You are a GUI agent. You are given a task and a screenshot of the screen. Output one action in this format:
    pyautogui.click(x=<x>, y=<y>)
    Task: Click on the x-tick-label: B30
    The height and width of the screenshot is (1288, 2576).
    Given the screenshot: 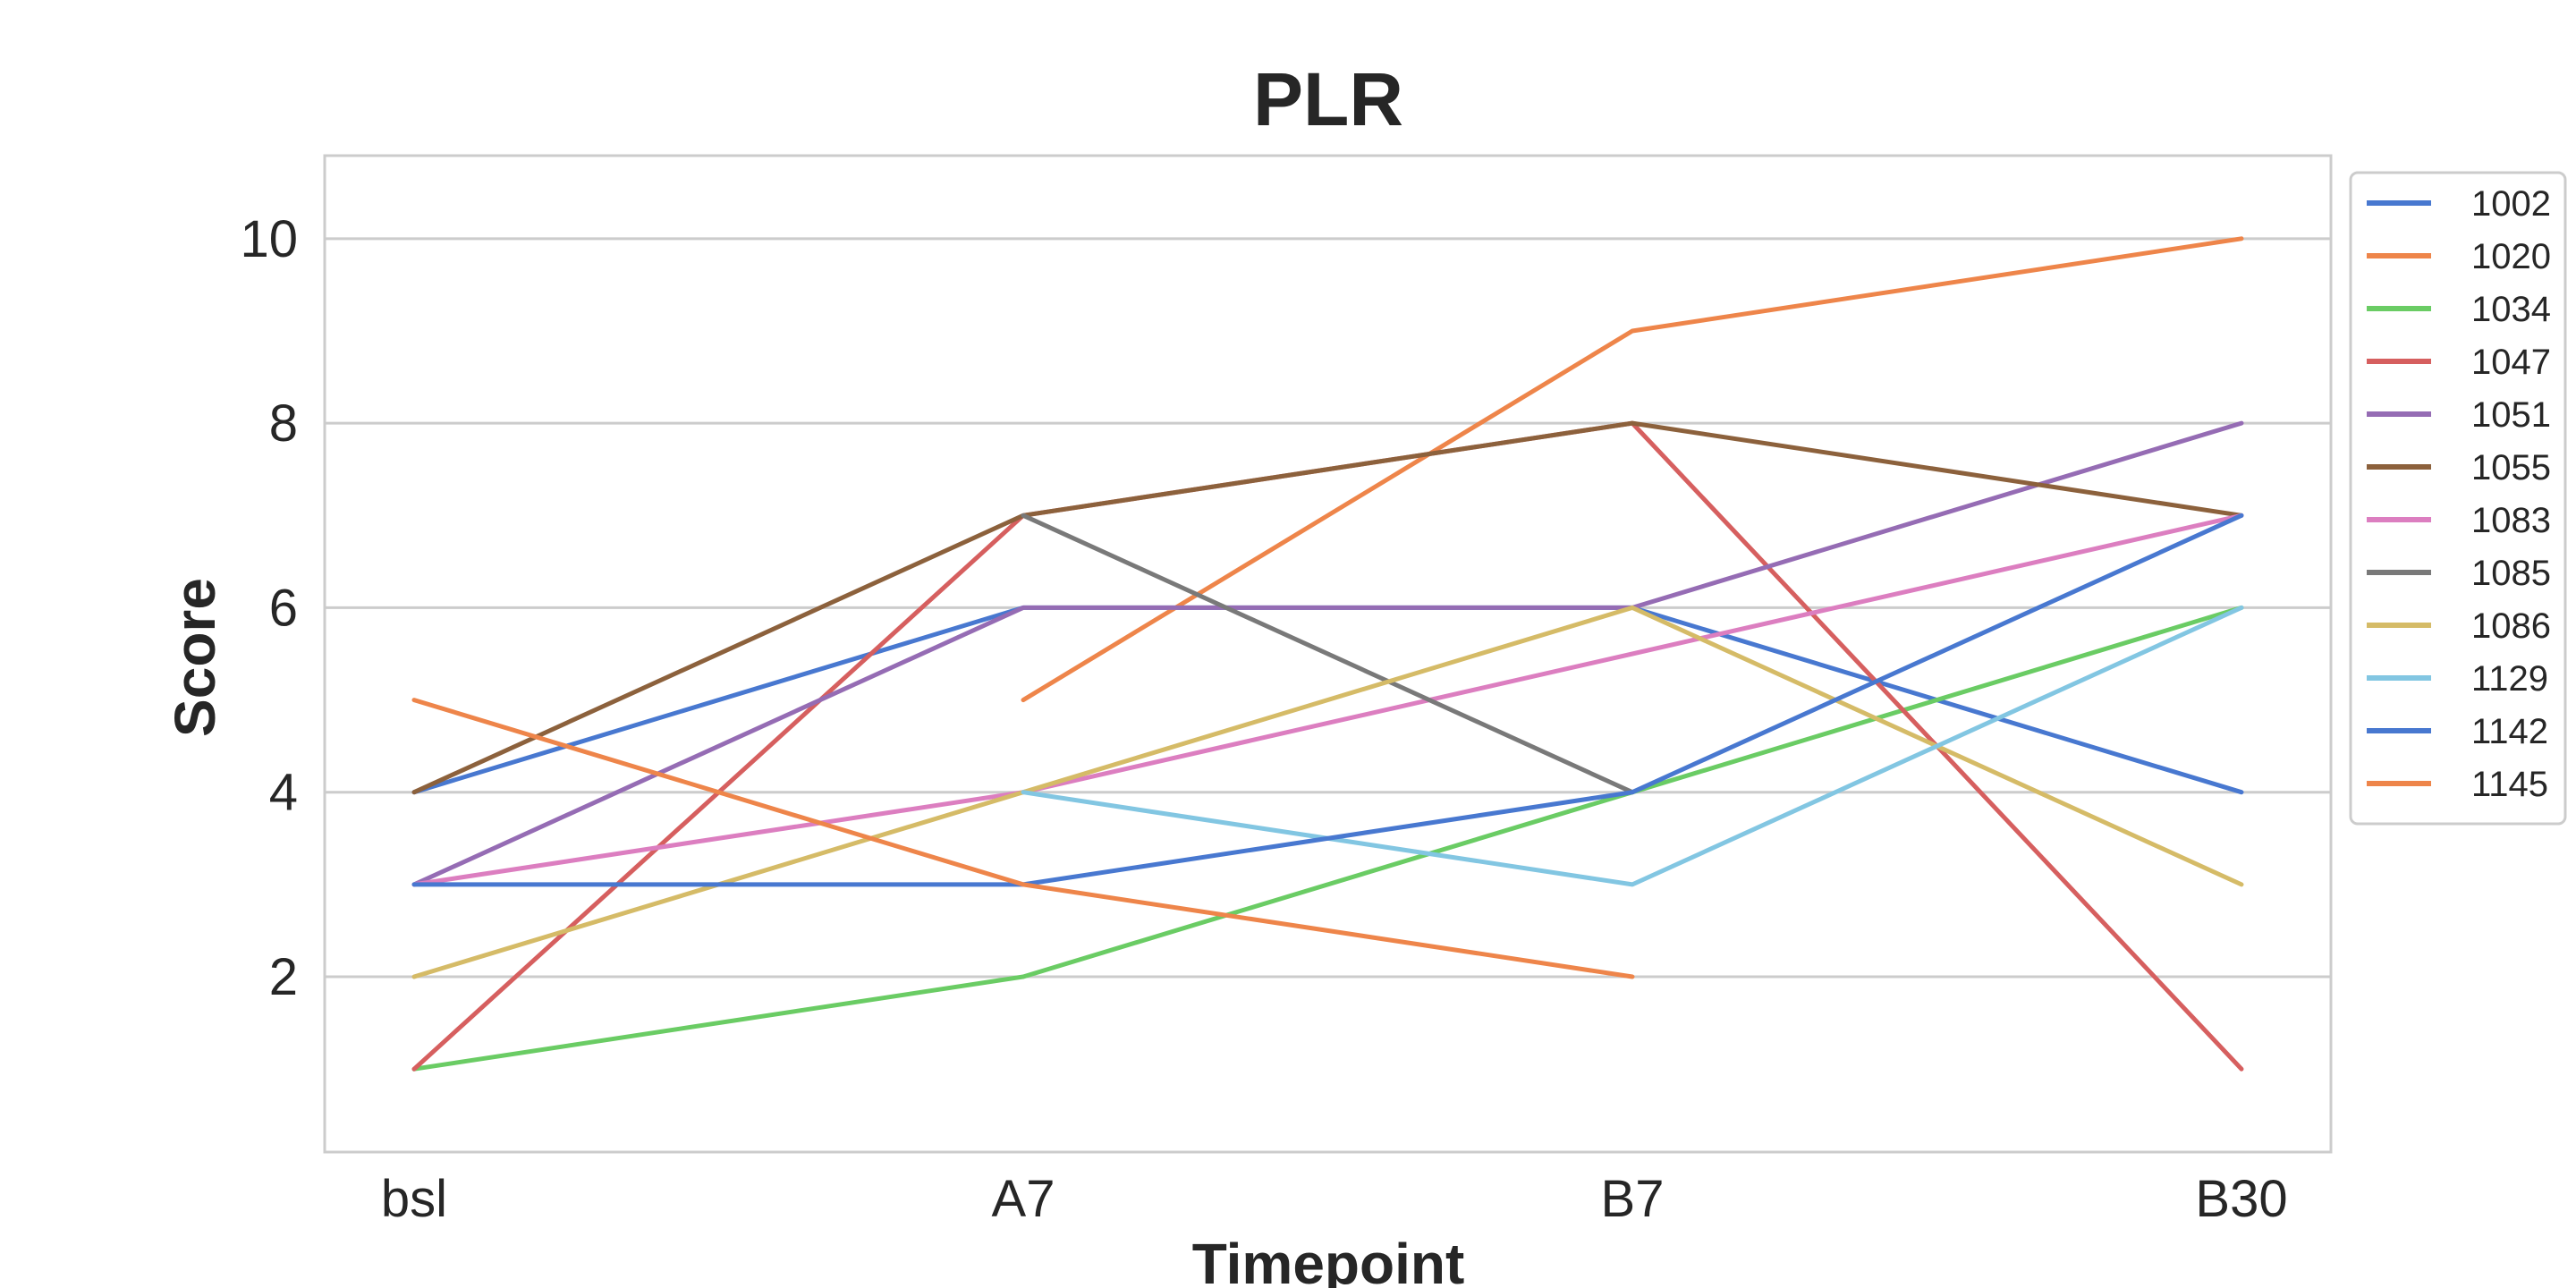 What is the action you would take?
    pyautogui.click(x=2241, y=1199)
    